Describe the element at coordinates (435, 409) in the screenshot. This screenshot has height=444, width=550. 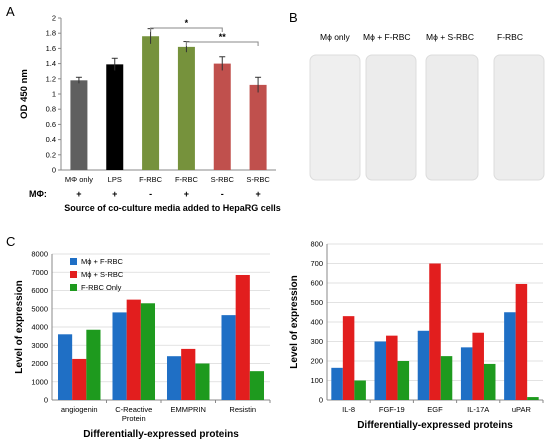
I see `x-tick-label: EGF` at that location.